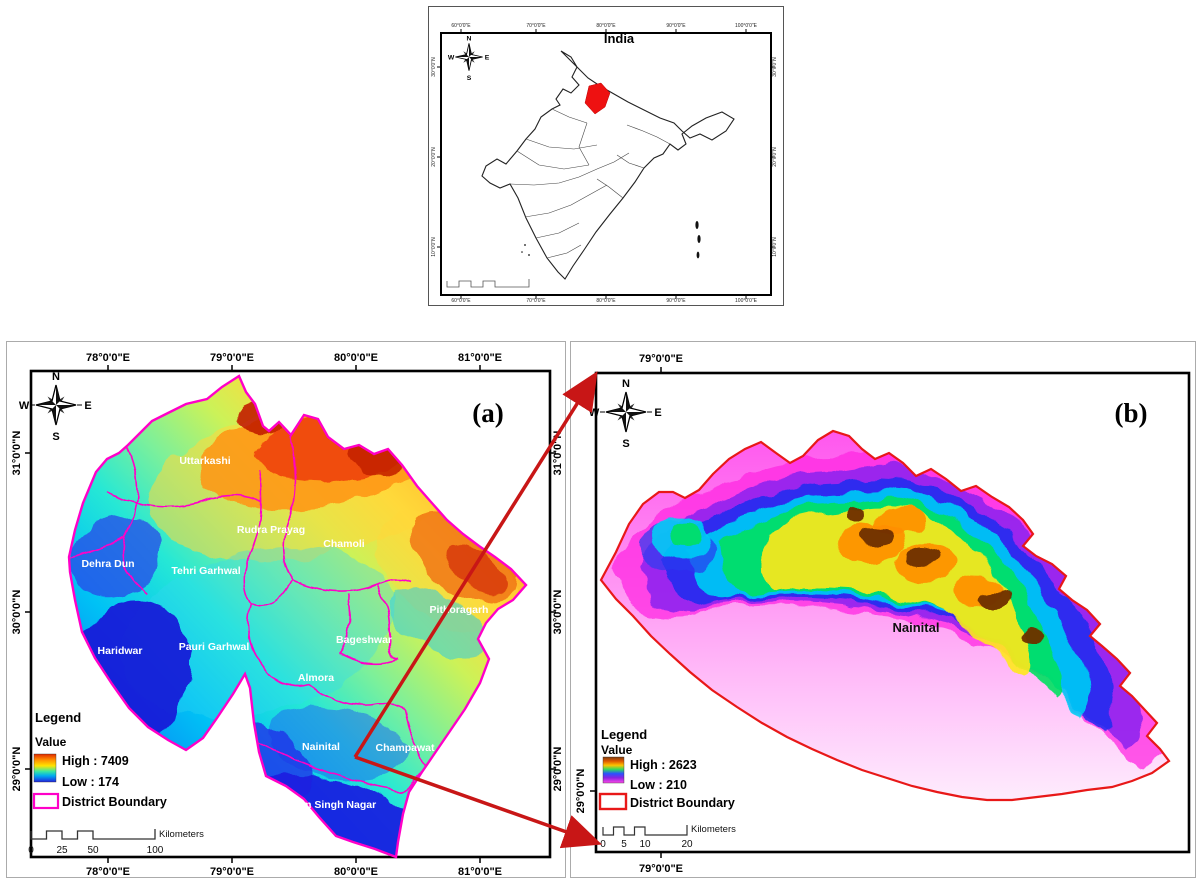 The width and height of the screenshot is (1200, 882). What do you see at coordinates (55, 407) in the screenshot?
I see `compass-rose-a: N S W E` at bounding box center [55, 407].